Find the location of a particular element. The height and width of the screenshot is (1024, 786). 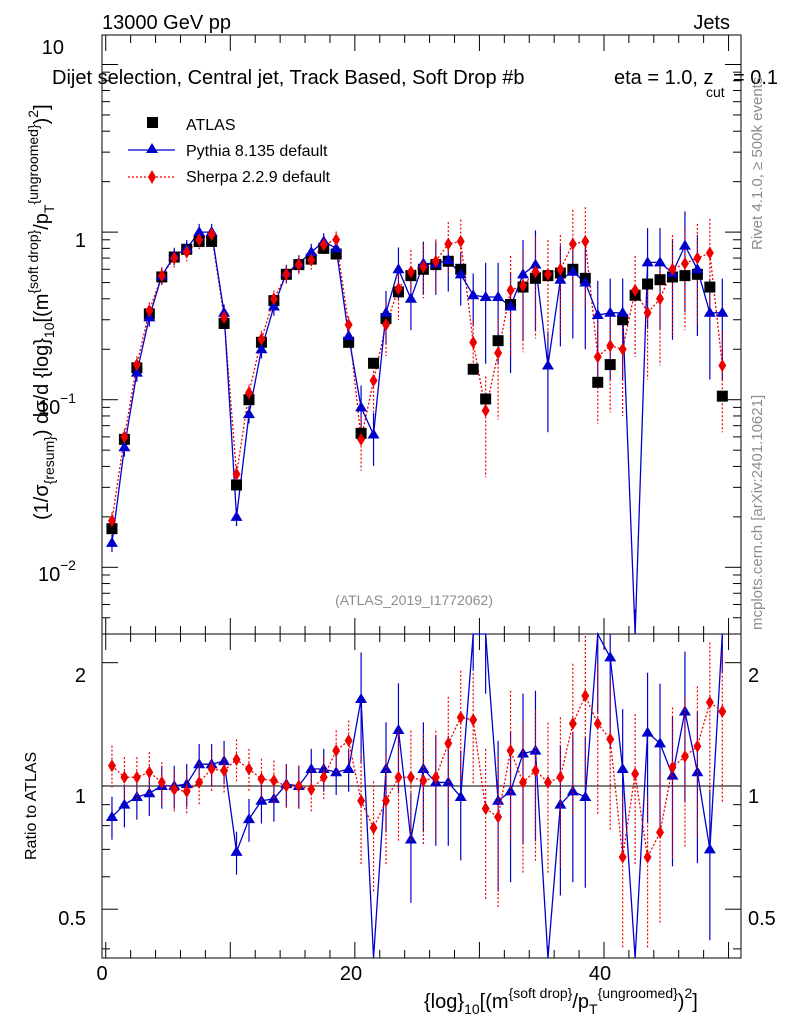

param-cut: cut is located at coordinates (715, 92).